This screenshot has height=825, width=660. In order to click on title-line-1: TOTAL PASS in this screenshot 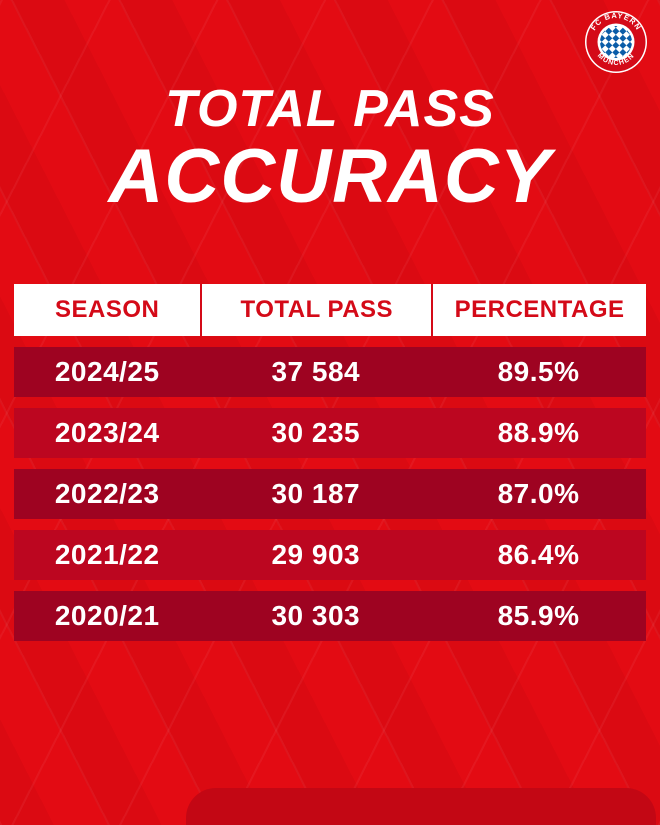, I will do `click(330, 109)`.